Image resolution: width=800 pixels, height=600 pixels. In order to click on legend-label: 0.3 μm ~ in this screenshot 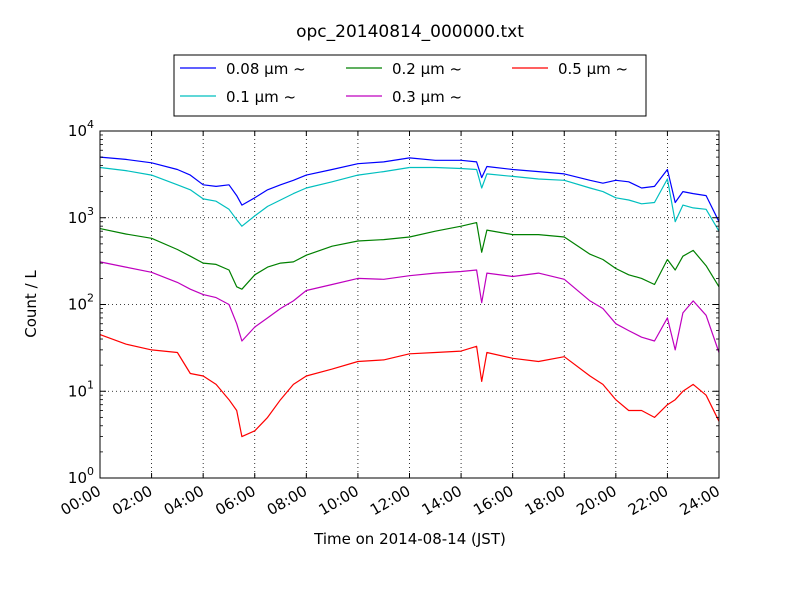, I will do `click(427, 97)`.